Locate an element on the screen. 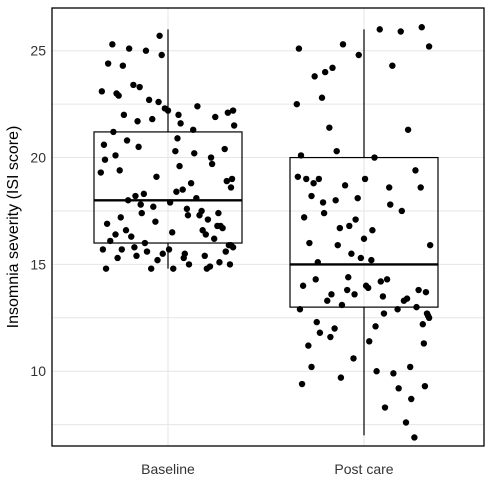  y-tick-label: 25 is located at coordinates (38, 51).